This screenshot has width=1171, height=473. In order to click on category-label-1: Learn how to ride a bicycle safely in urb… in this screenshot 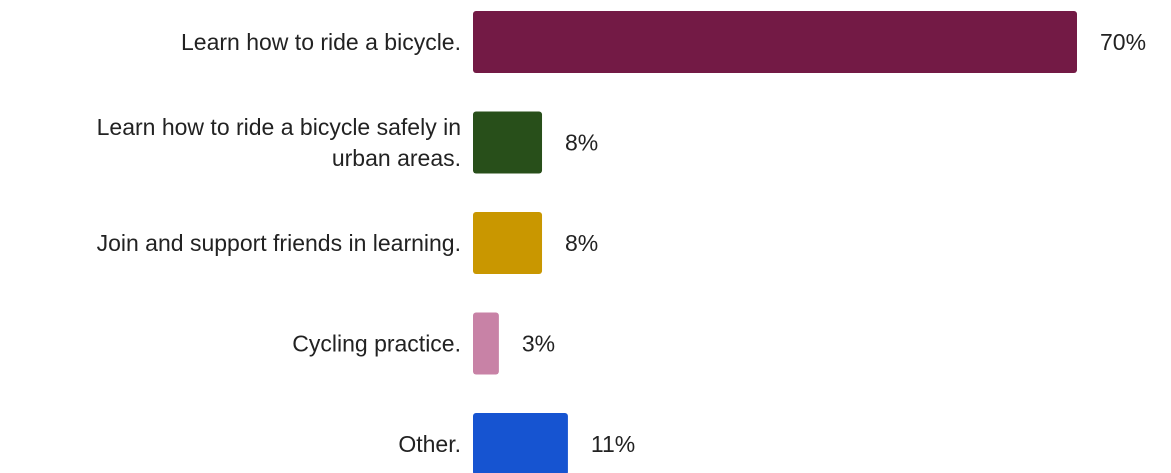, I will do `click(279, 142)`.